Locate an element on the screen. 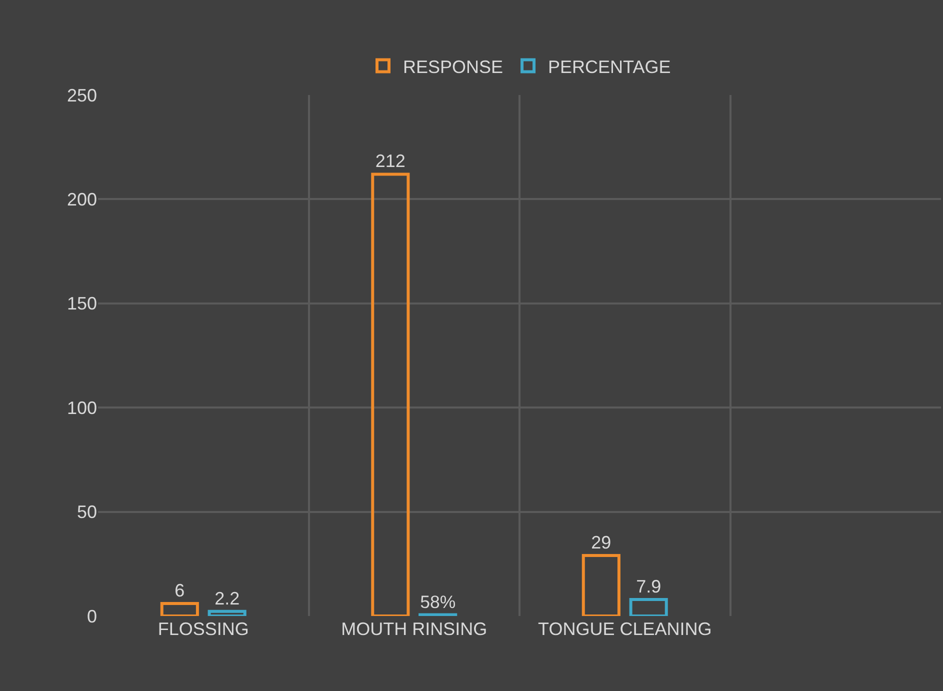 This screenshot has width=943, height=691. data-label: 6 is located at coordinates (179, 590).